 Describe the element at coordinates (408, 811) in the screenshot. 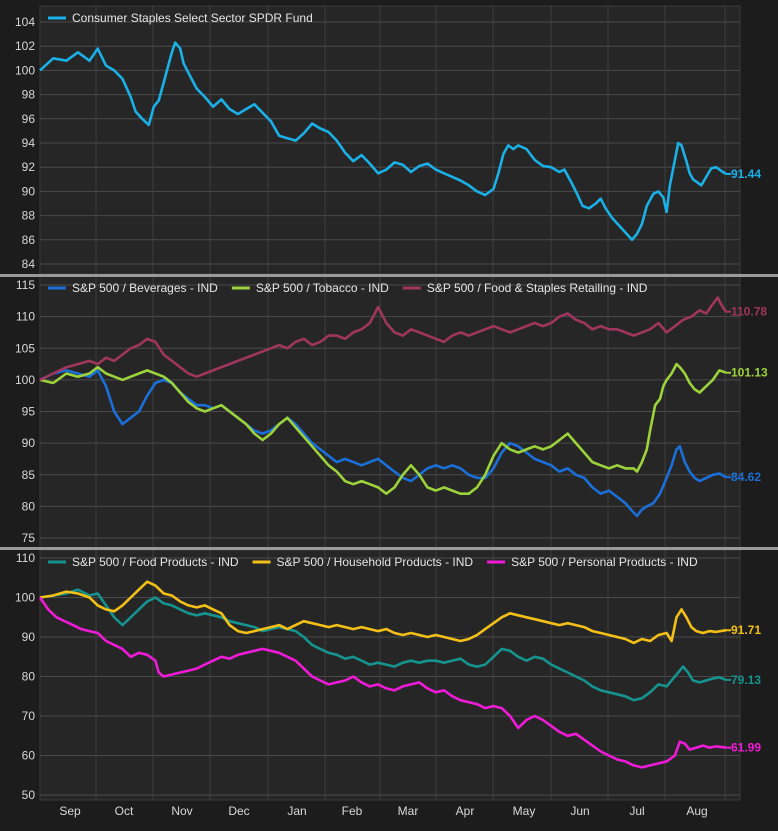

I see `x-tick-label: Mar` at that location.